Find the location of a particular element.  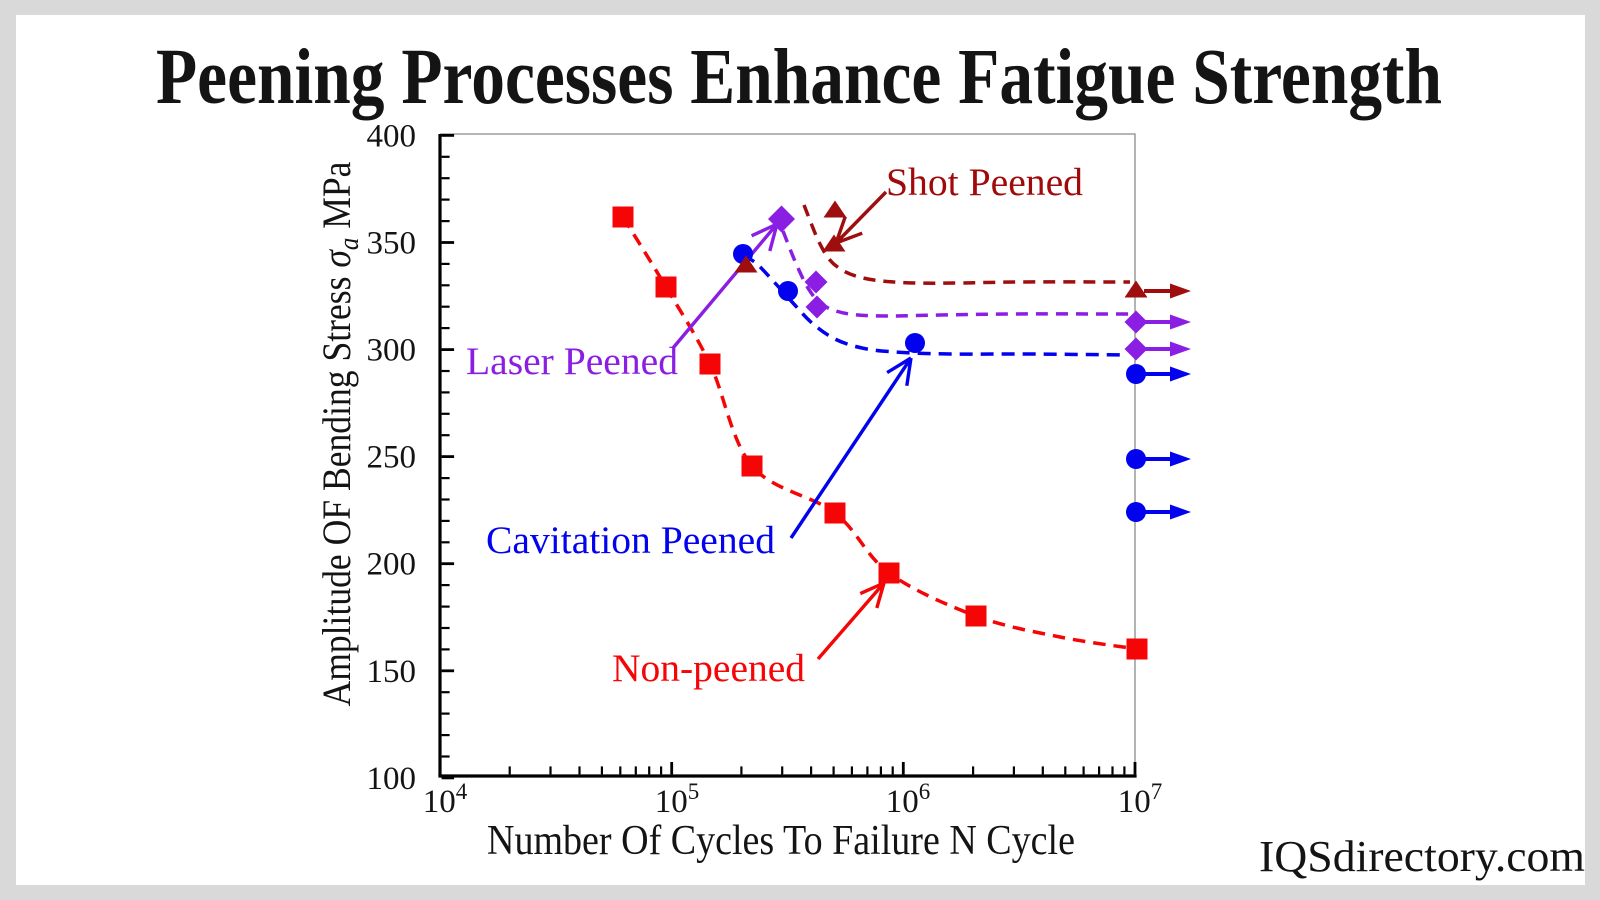

svg-text: Shot Peened is located at coordinates (984, 182).